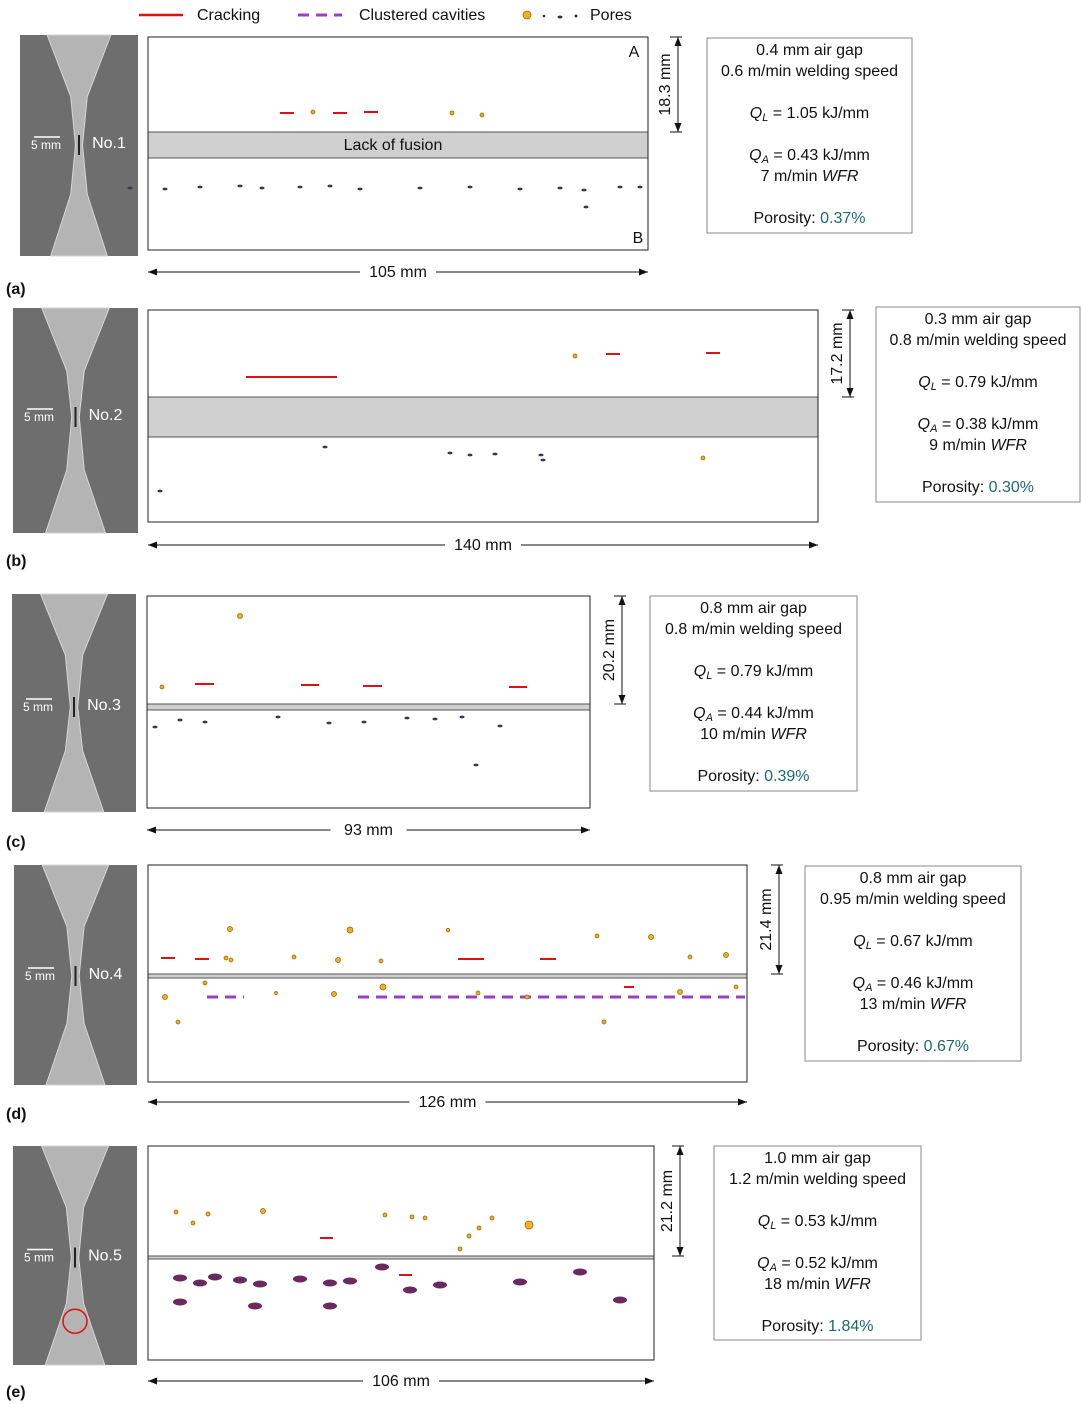 The height and width of the screenshot is (1404, 1081). Describe the element at coordinates (818, 113) in the screenshot. I see `heat-value: = 1.05 kJ/mm` at that location.